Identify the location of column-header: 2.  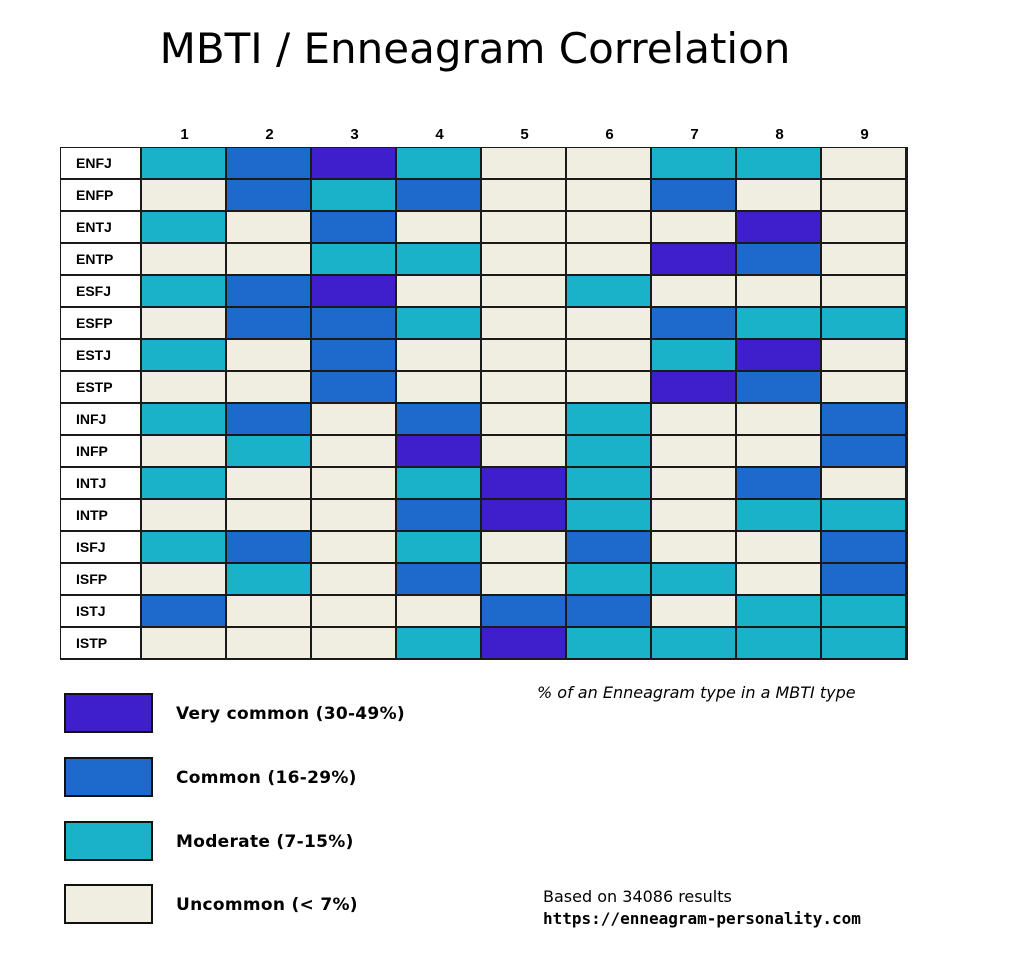
(269, 134).